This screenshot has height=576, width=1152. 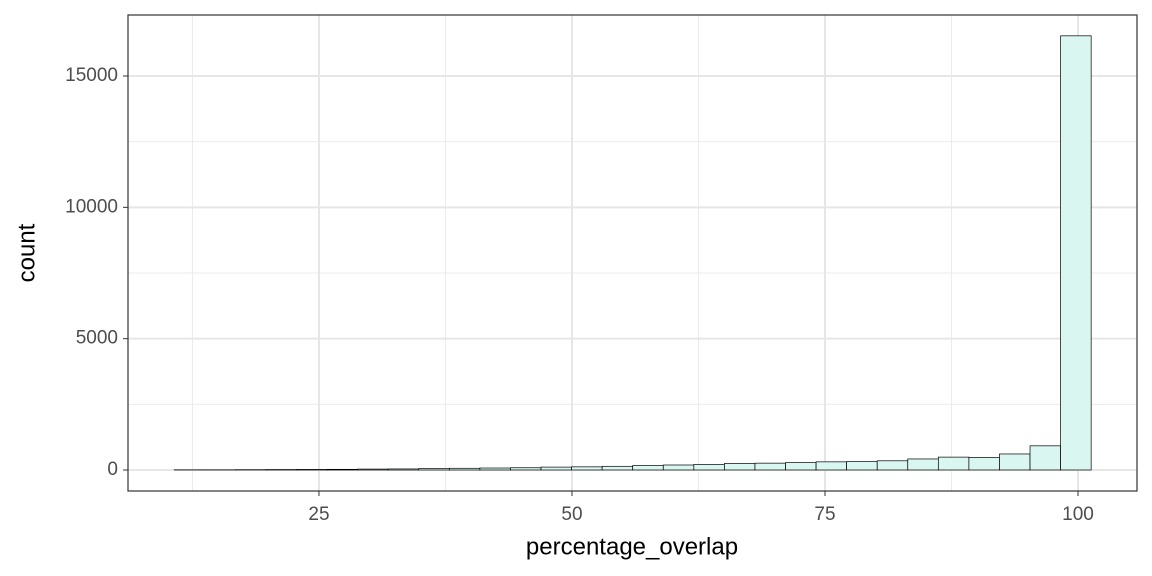 What do you see at coordinates (112, 469) in the screenshot?
I see `y-tick-label: 0` at bounding box center [112, 469].